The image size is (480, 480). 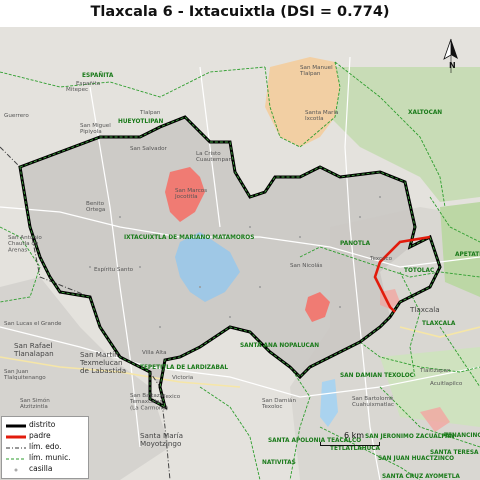 What do you see at coordinates (148, 402) in the screenshot?
I see `place-baltazar: San Baltazar Temaxcalac (La Carmona)` at bounding box center [148, 402].